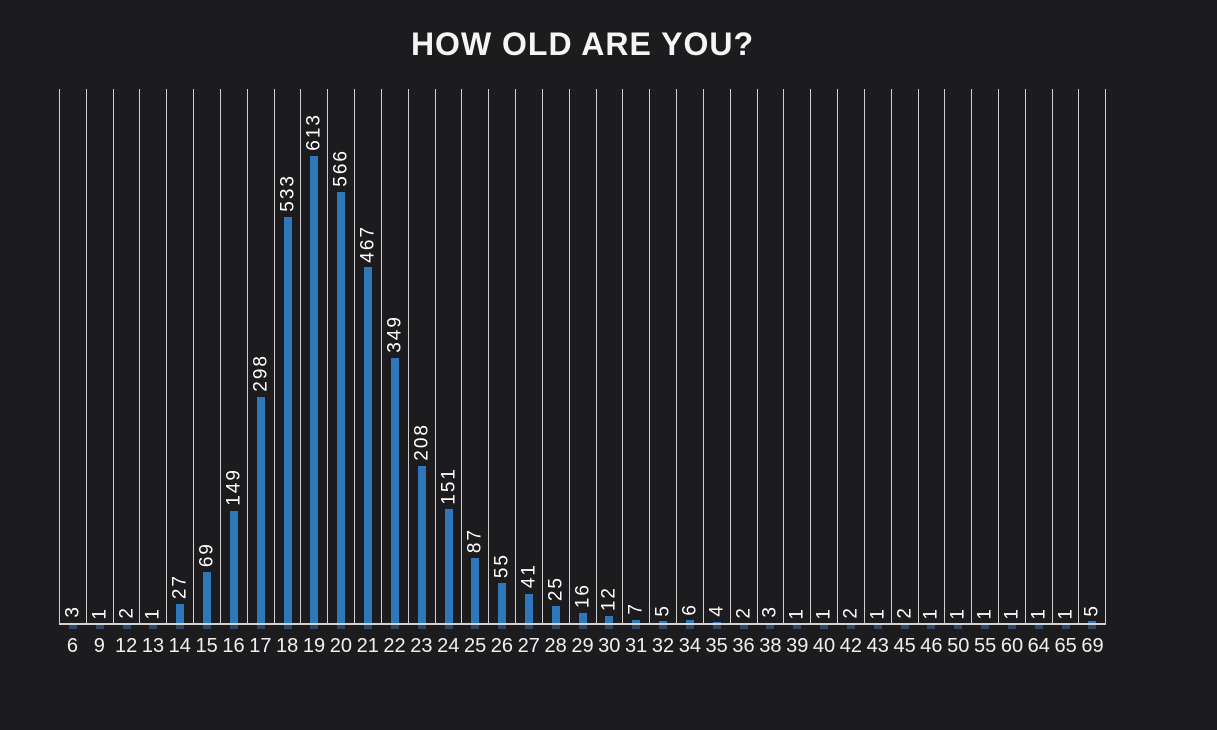  What do you see at coordinates (716, 359) in the screenshot?
I see `chart-column: 4` at bounding box center [716, 359].